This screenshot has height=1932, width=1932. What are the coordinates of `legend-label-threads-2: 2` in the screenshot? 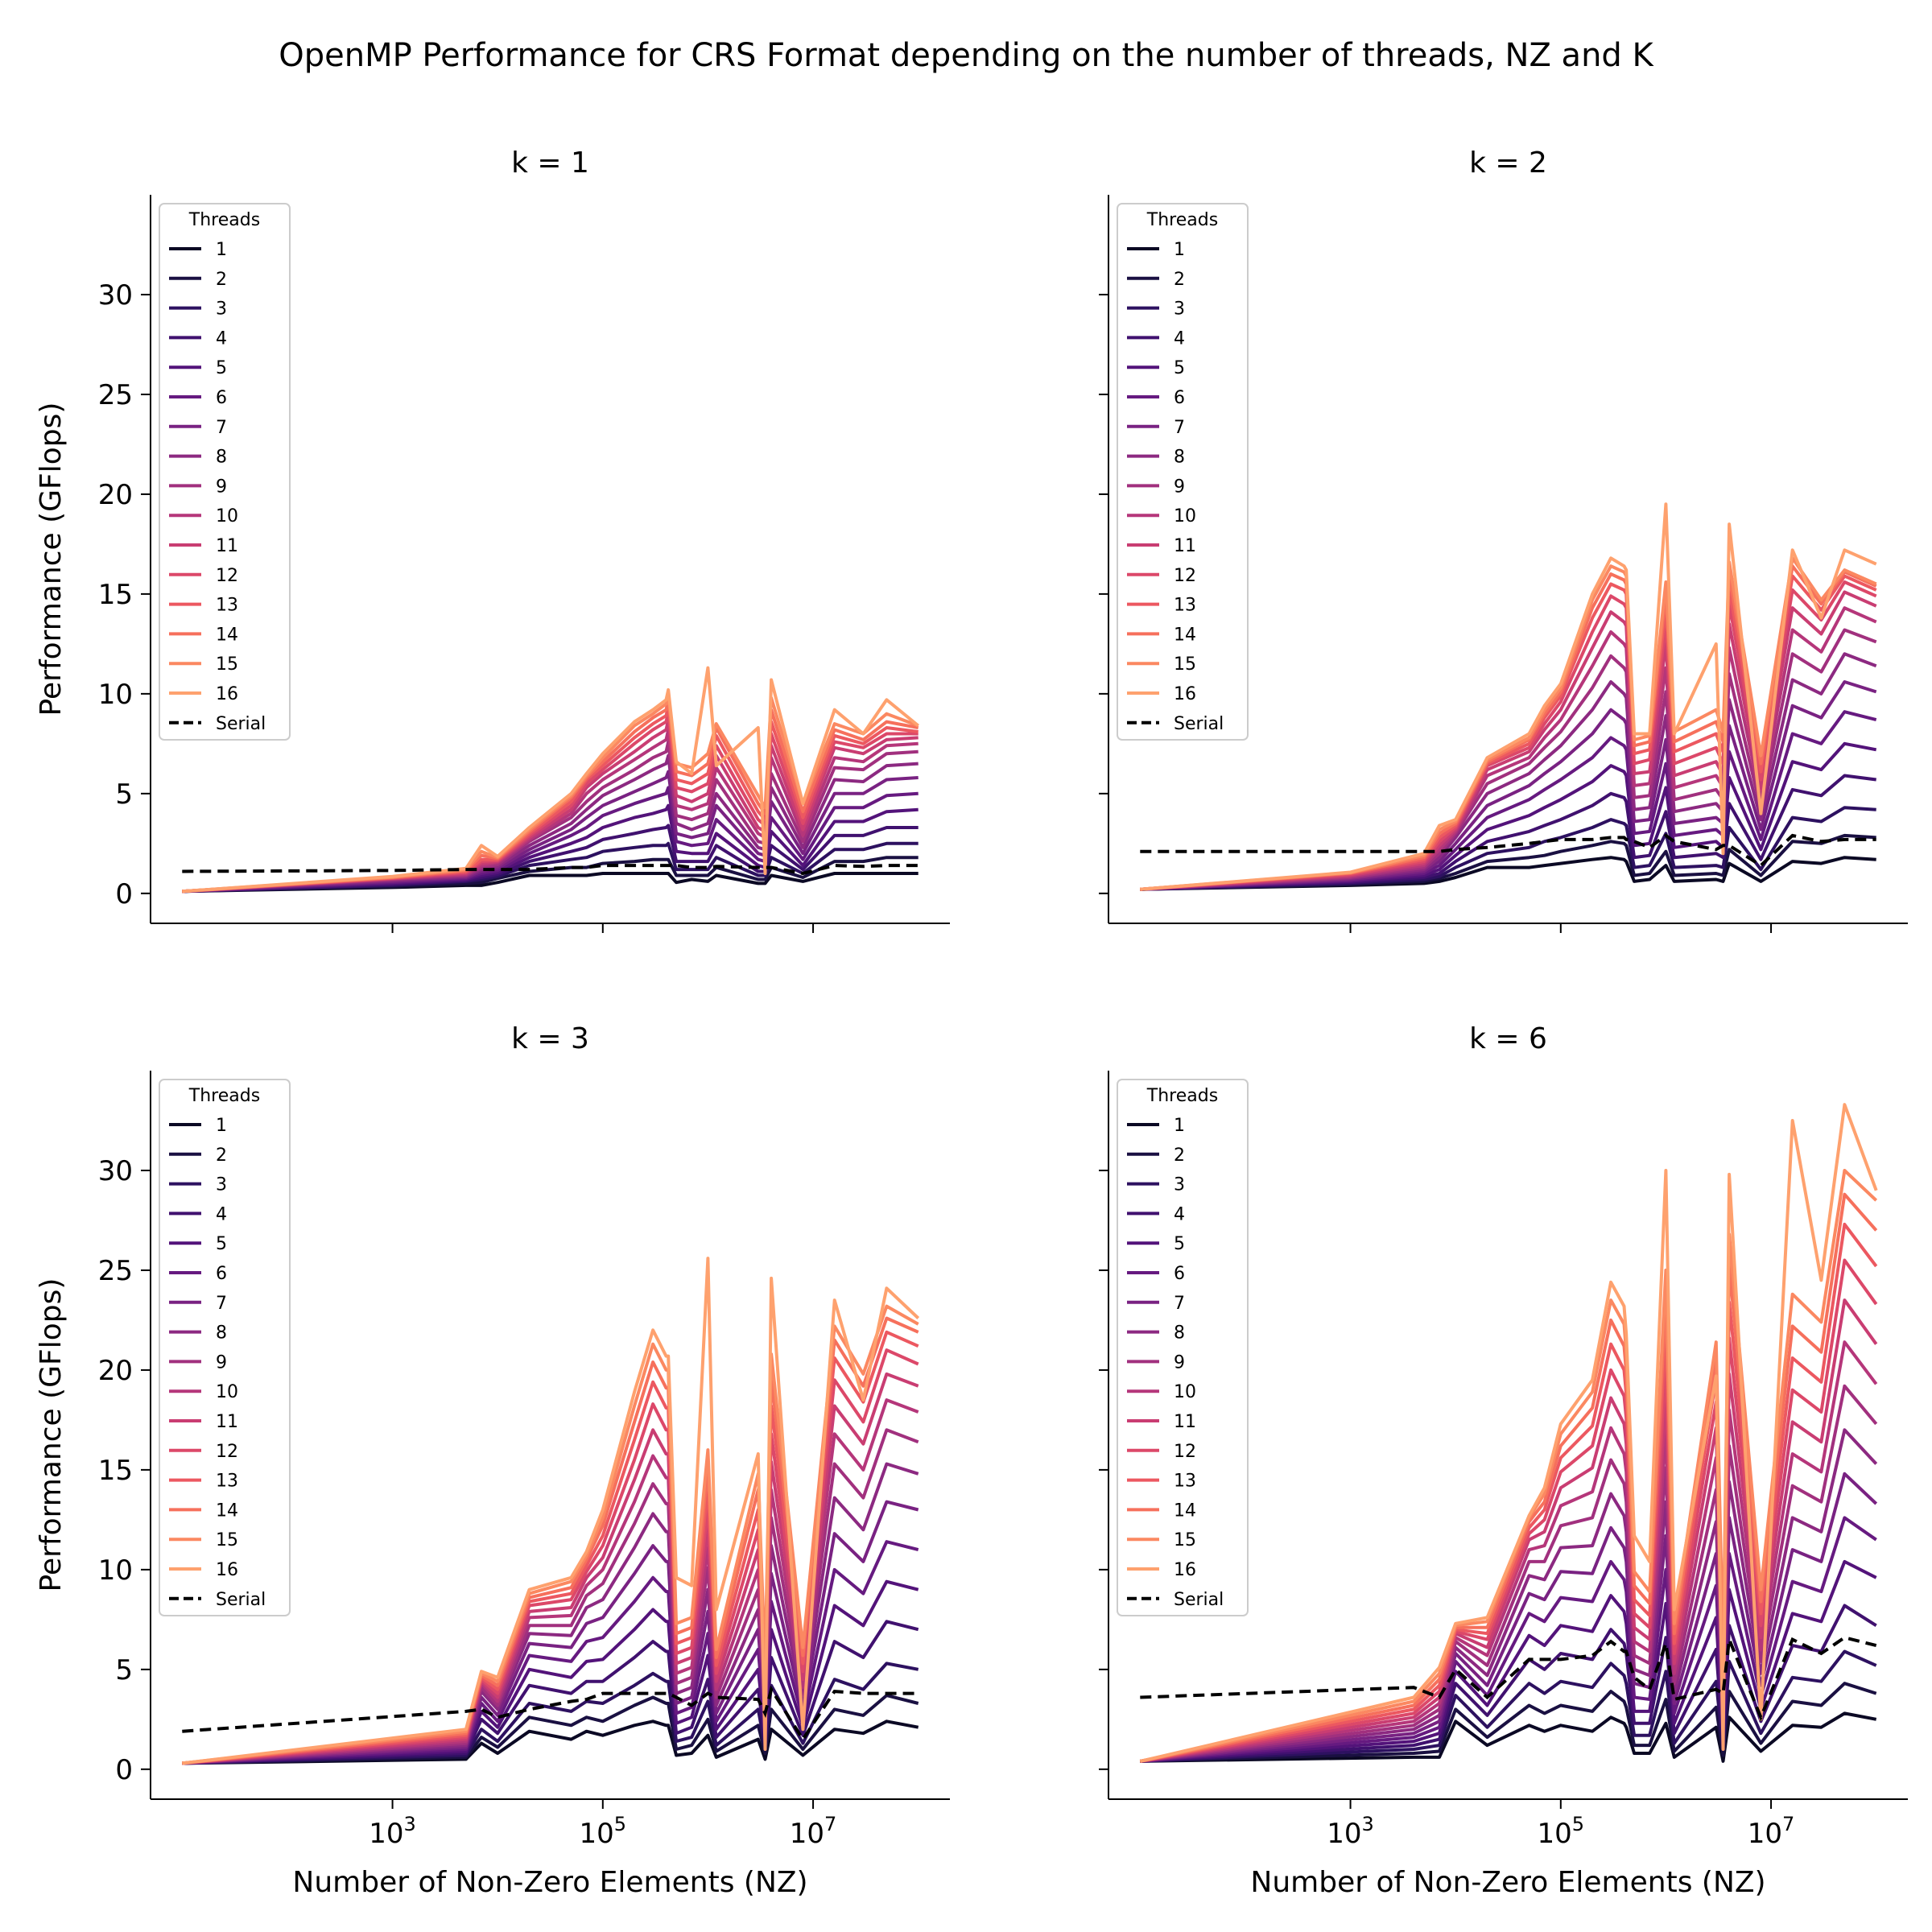 It's located at (221, 1156).